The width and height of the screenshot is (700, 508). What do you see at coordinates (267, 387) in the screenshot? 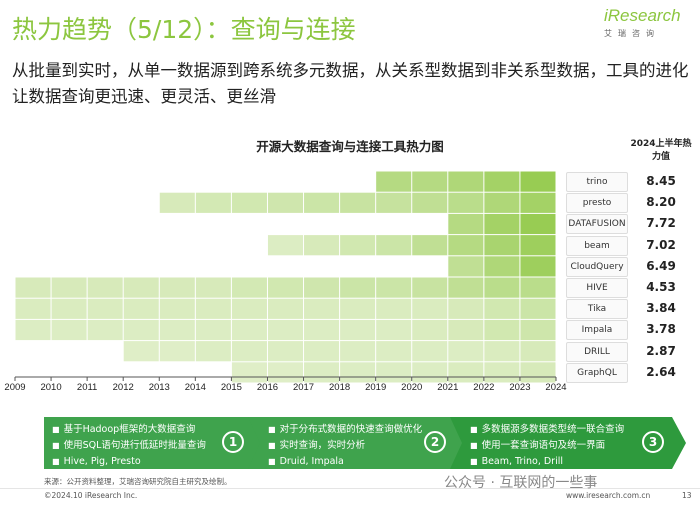
I see `x-tick-label: 2016` at bounding box center [267, 387].